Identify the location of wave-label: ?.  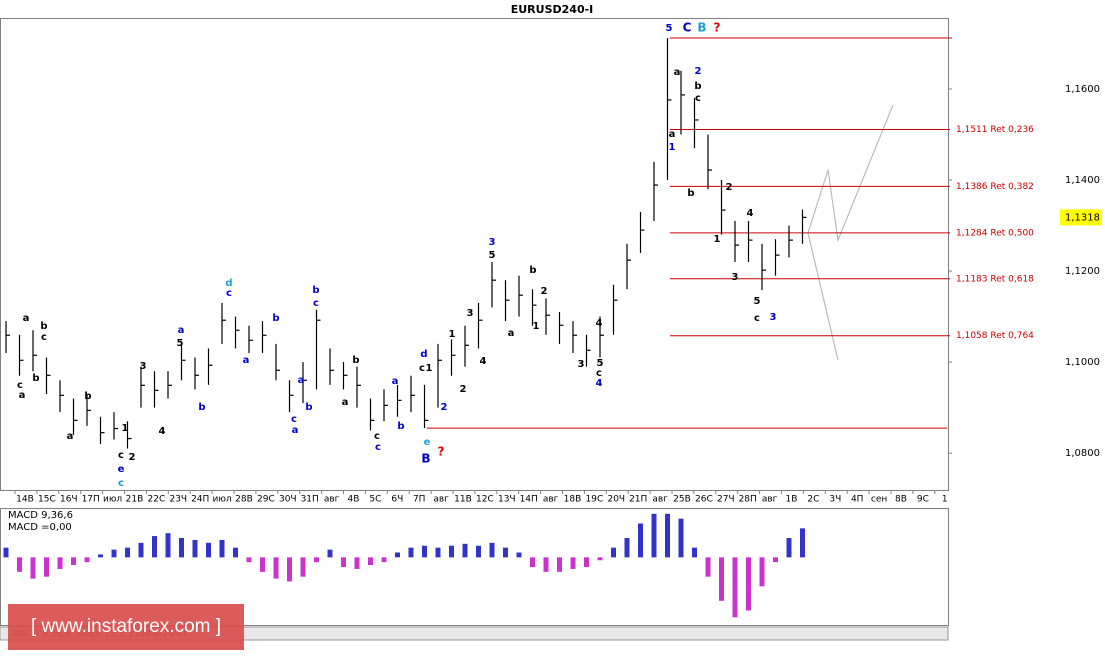
(441, 452).